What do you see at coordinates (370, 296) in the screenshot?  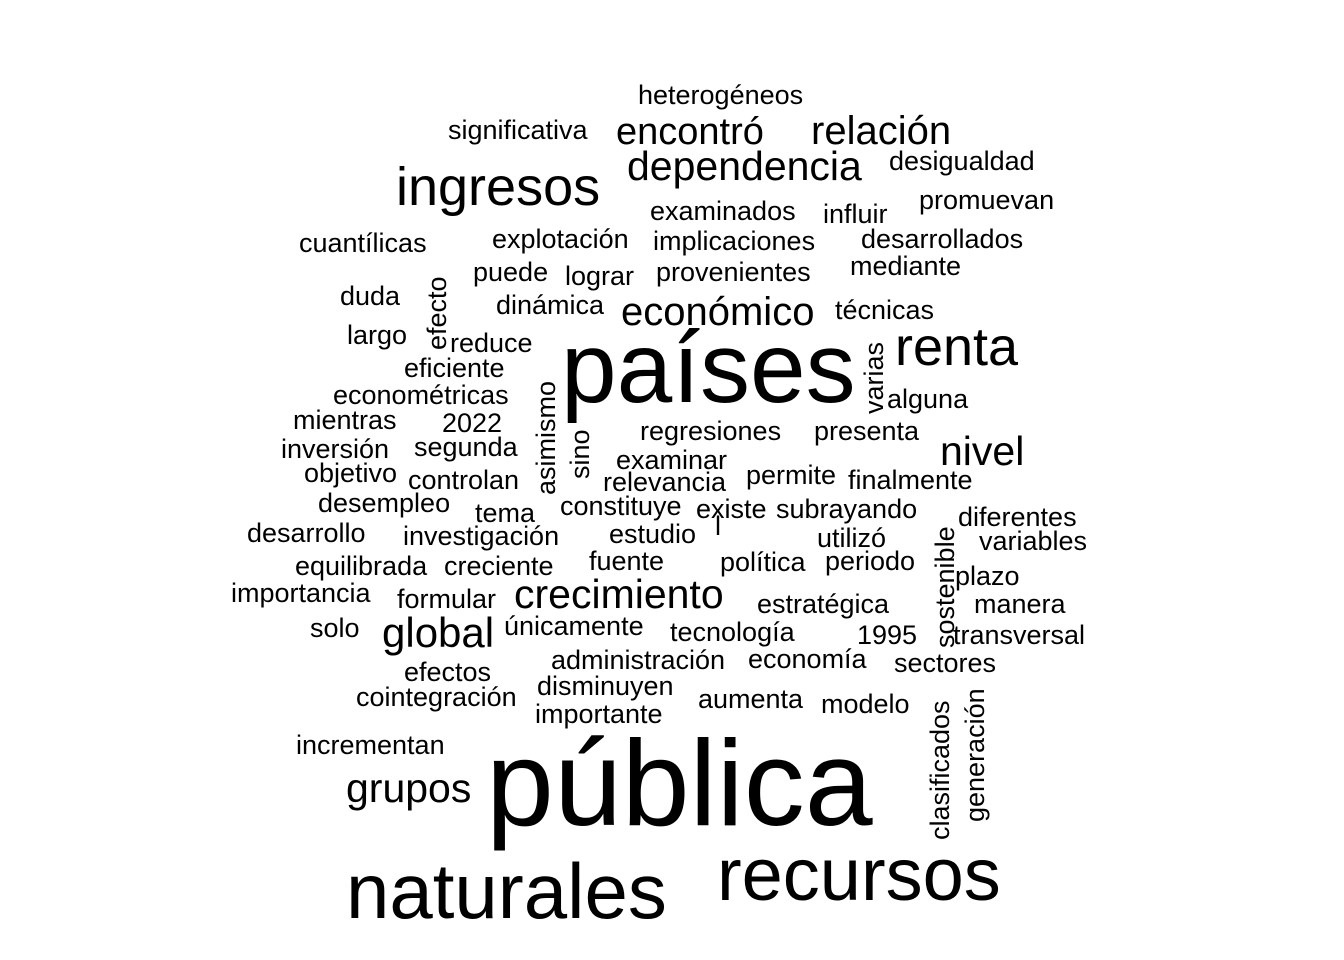 I see `word-duda: duda` at bounding box center [370, 296].